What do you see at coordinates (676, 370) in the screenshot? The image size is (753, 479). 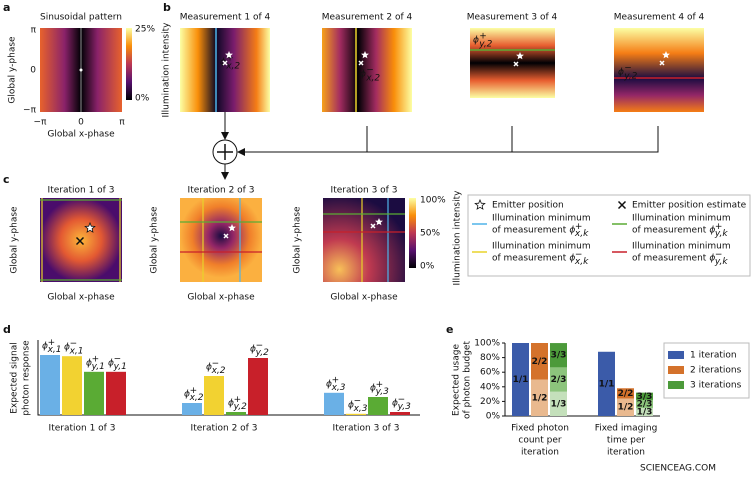 I see `legend-swatch` at bounding box center [676, 370].